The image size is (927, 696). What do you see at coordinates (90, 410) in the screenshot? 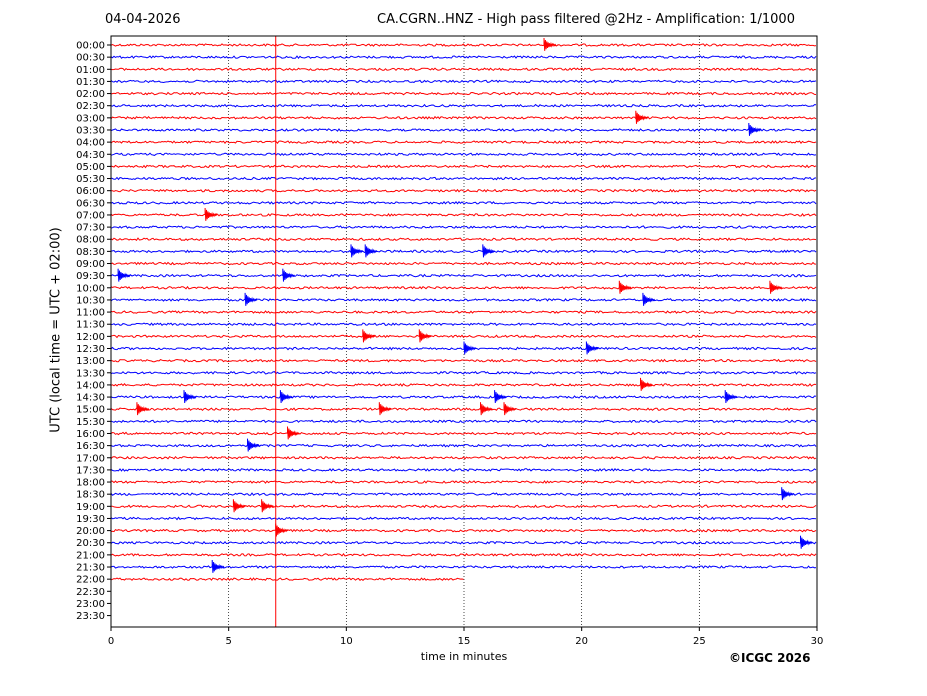
I see `y-tick-label-15:00: 15:00` at bounding box center [90, 410].